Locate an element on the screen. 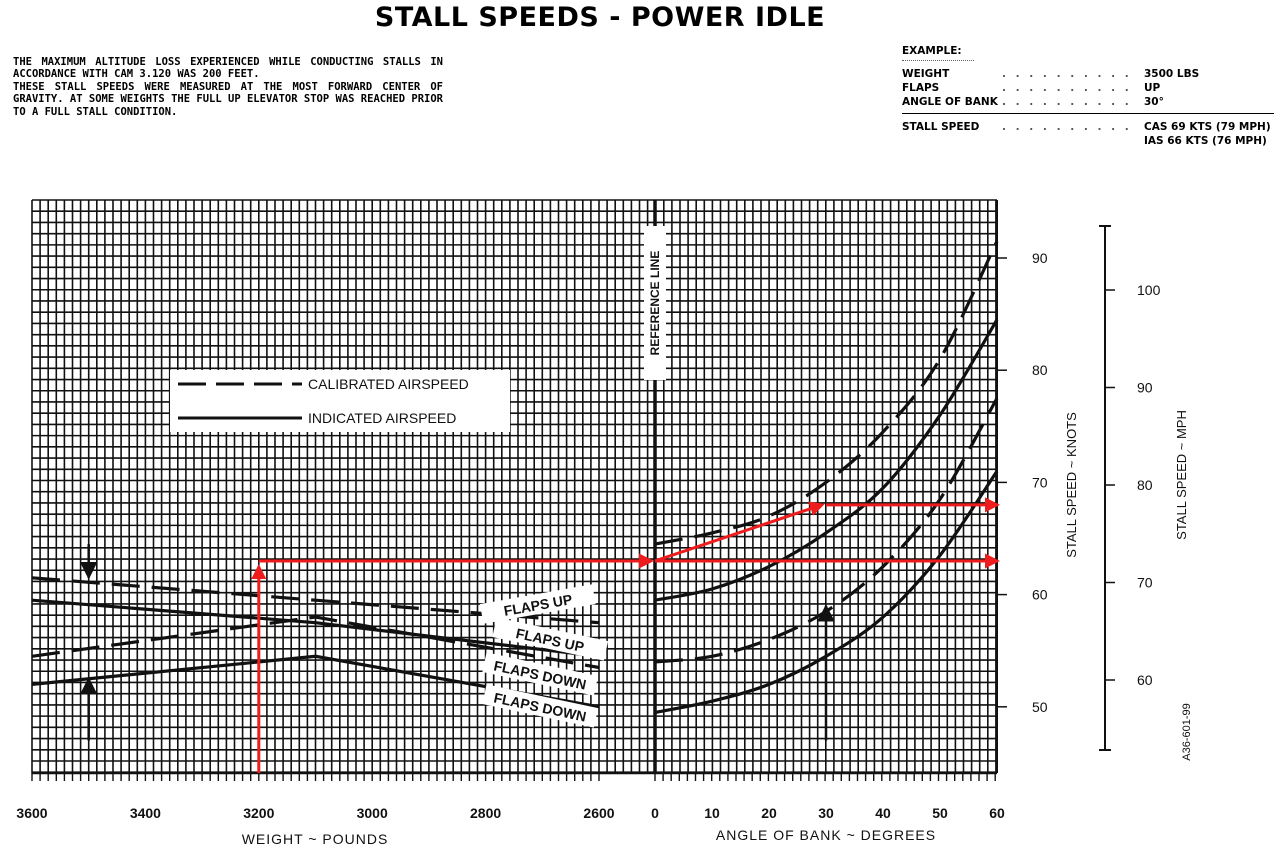 The width and height of the screenshot is (1284, 860). weight-curve-ias-flaps-up is located at coordinates (315, 628).